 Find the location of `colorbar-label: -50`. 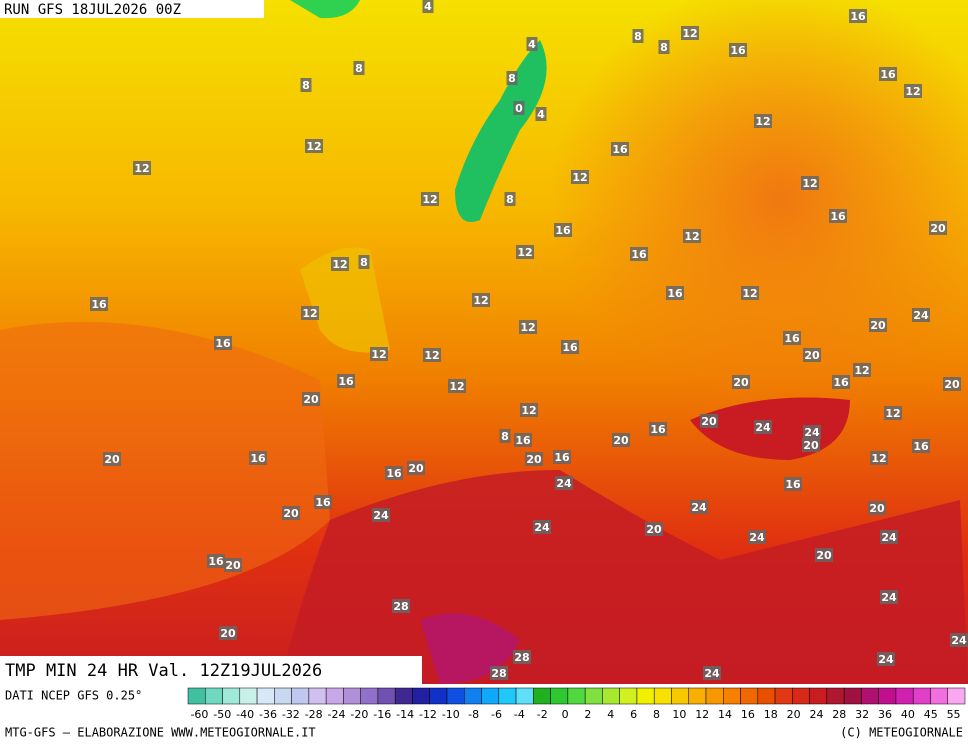

colorbar-label: -50 is located at coordinates (222, 714).